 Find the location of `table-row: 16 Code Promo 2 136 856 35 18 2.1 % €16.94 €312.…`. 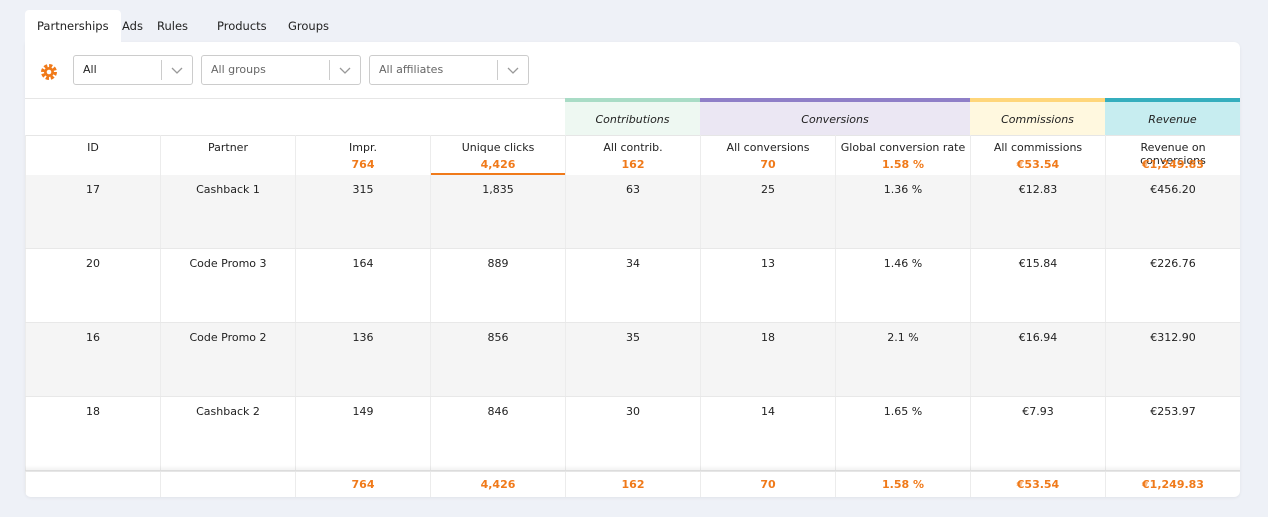

table-row: 16 Code Promo 2 136 856 35 18 2.1 % €16.94 €312.… is located at coordinates (632, 360).